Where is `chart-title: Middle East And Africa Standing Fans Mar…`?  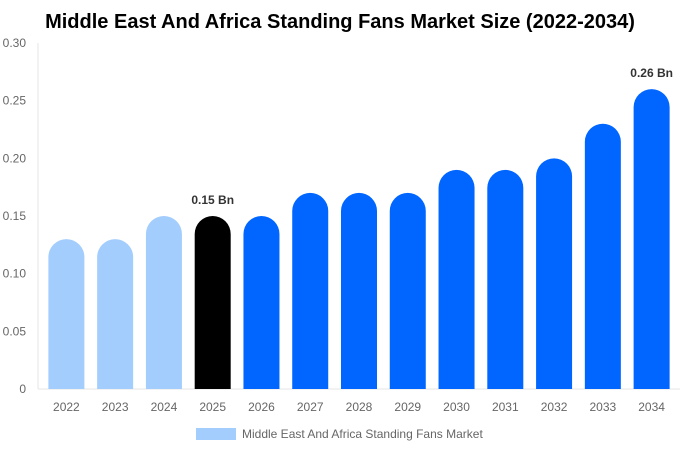 chart-title: Middle East And Africa Standing Fans Mar… is located at coordinates (340, 22).